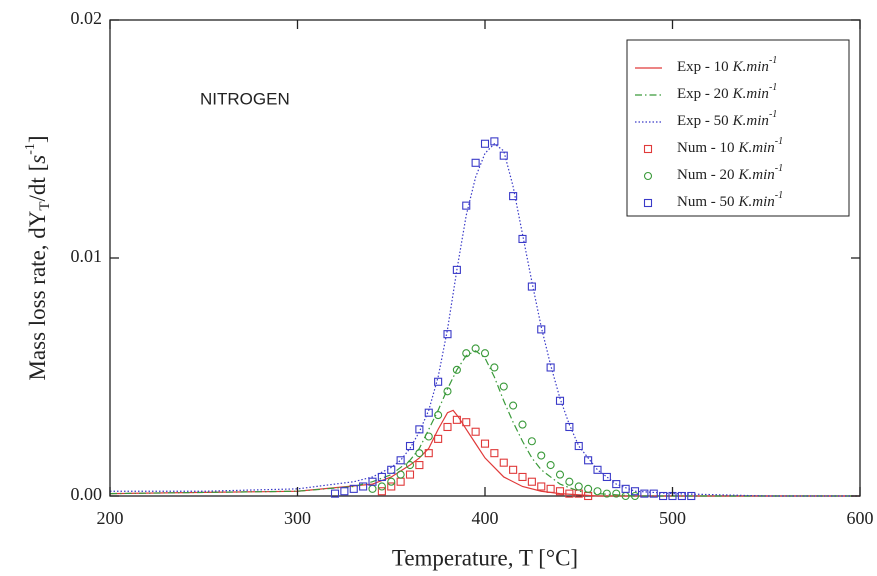  I want to click on y-tick-label: 0.00, so click(87, 494).